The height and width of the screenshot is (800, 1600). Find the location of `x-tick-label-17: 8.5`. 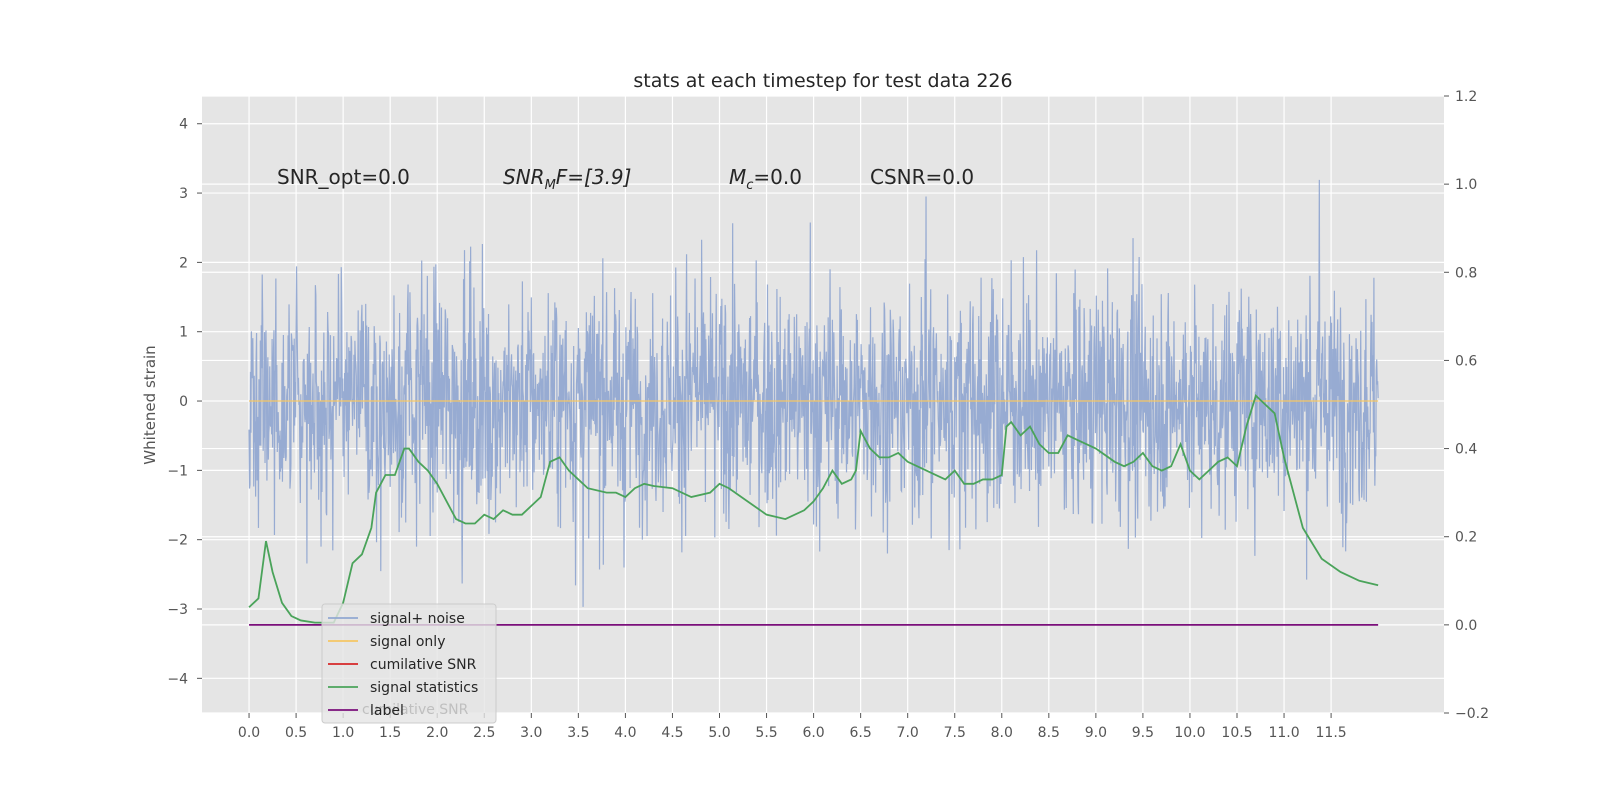

x-tick-label-17: 8.5 is located at coordinates (1049, 733).